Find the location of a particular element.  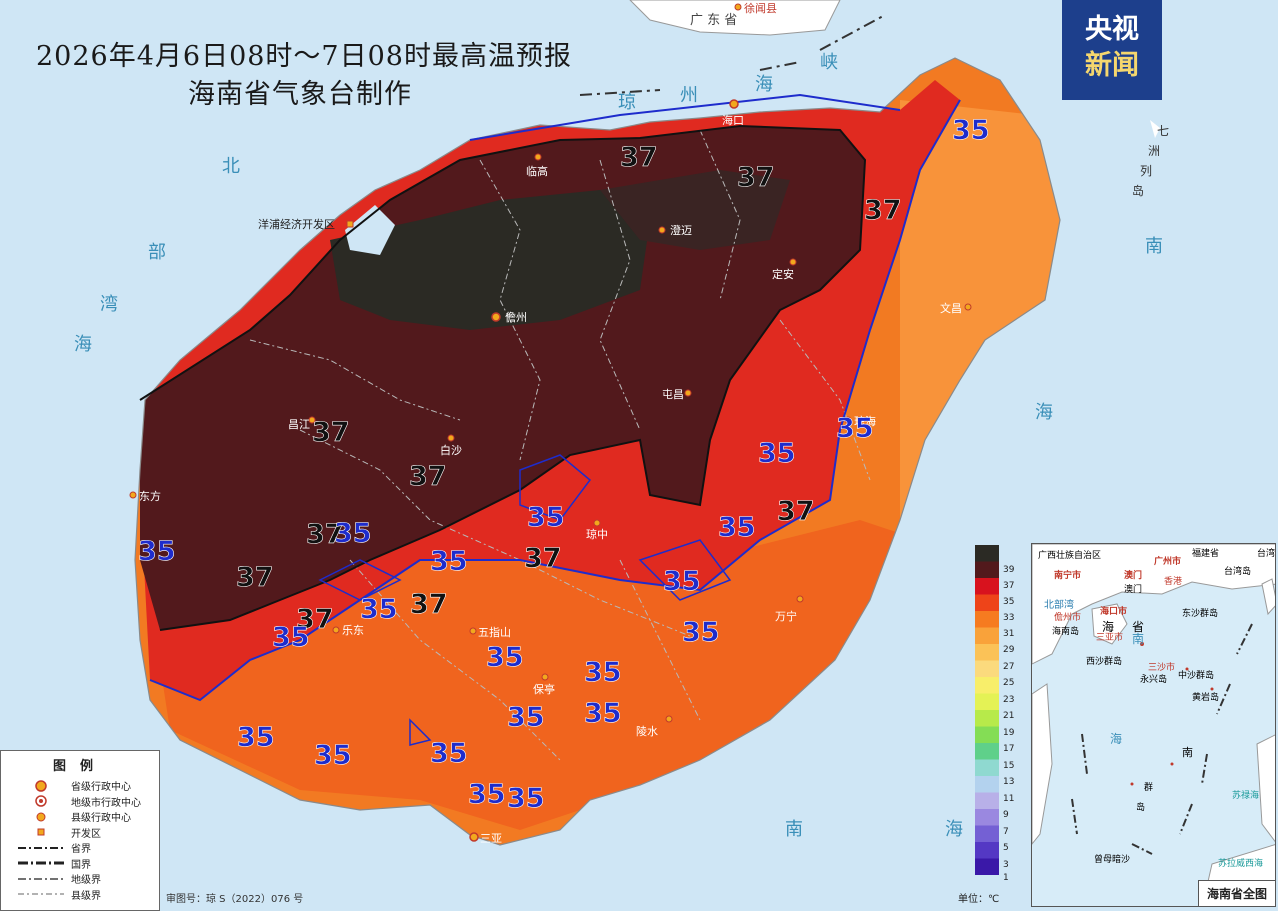

inset-label: 南 is located at coordinates (1138, 639).